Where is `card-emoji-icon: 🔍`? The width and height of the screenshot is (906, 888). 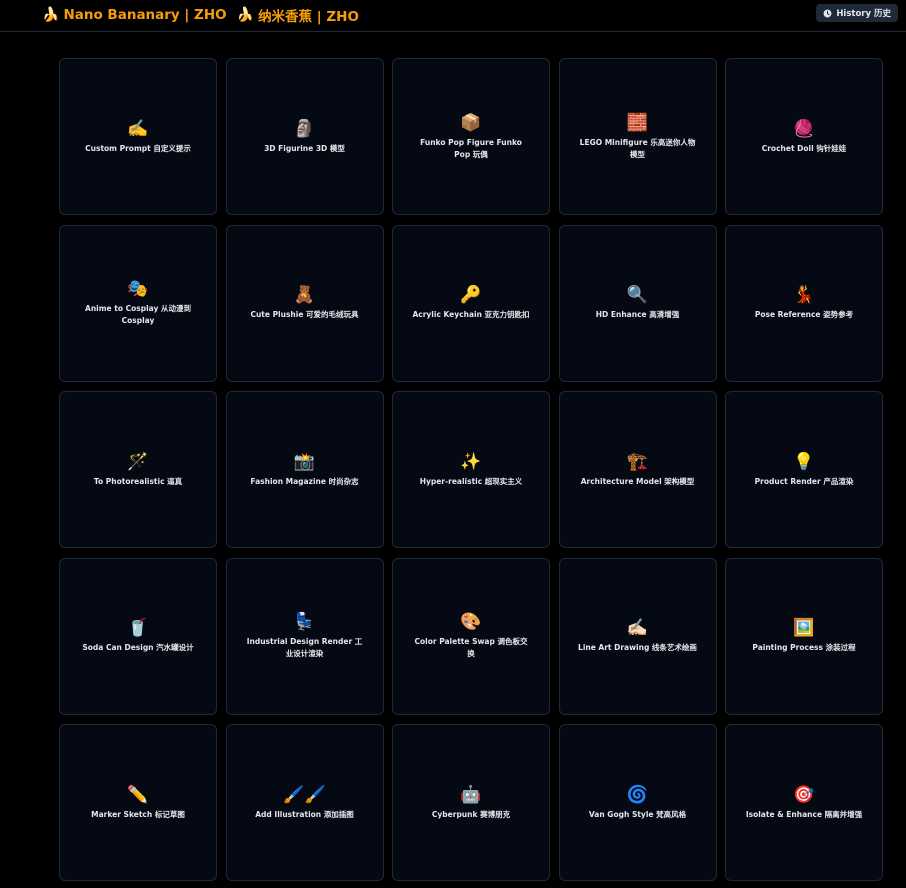
card-emoji-icon: 🔍 is located at coordinates (637, 295).